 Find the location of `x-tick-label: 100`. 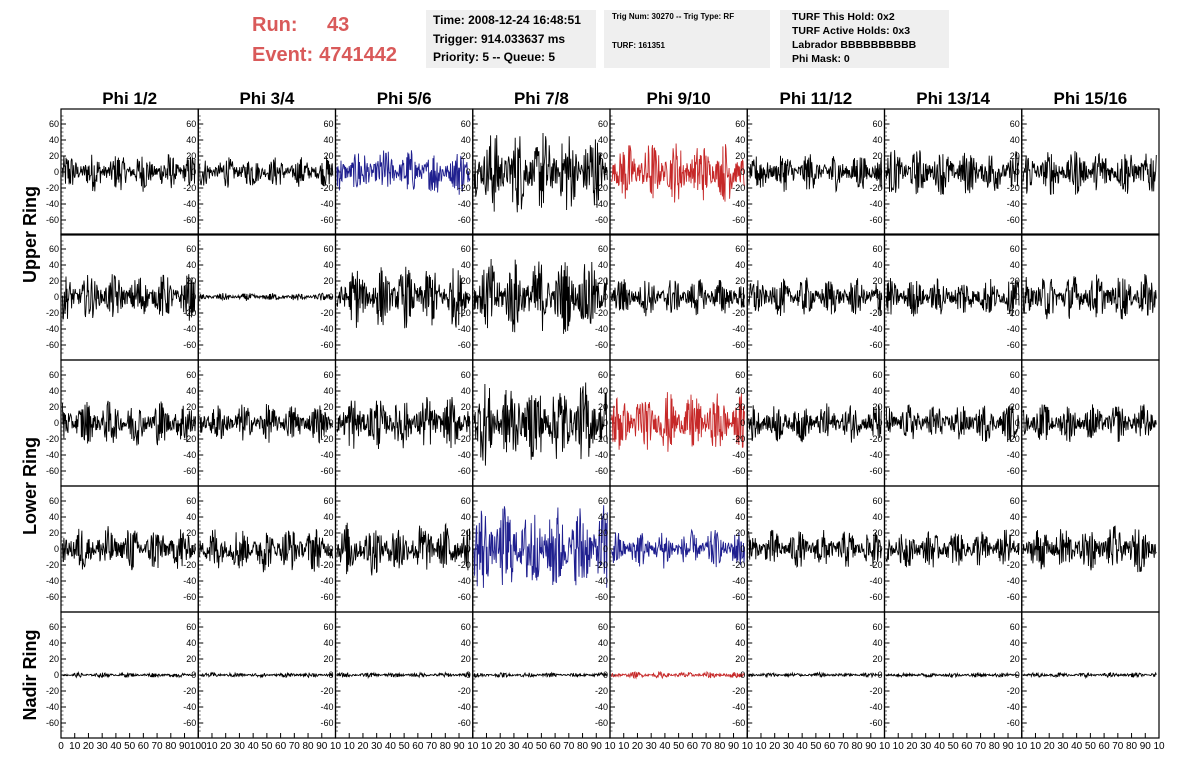

x-tick-label: 100 is located at coordinates (198, 746).